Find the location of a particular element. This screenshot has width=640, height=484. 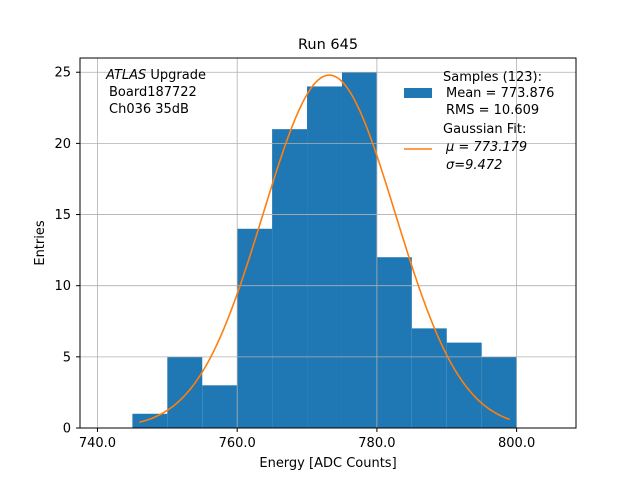

y-tick-label-4: 20 is located at coordinates (62, 144).